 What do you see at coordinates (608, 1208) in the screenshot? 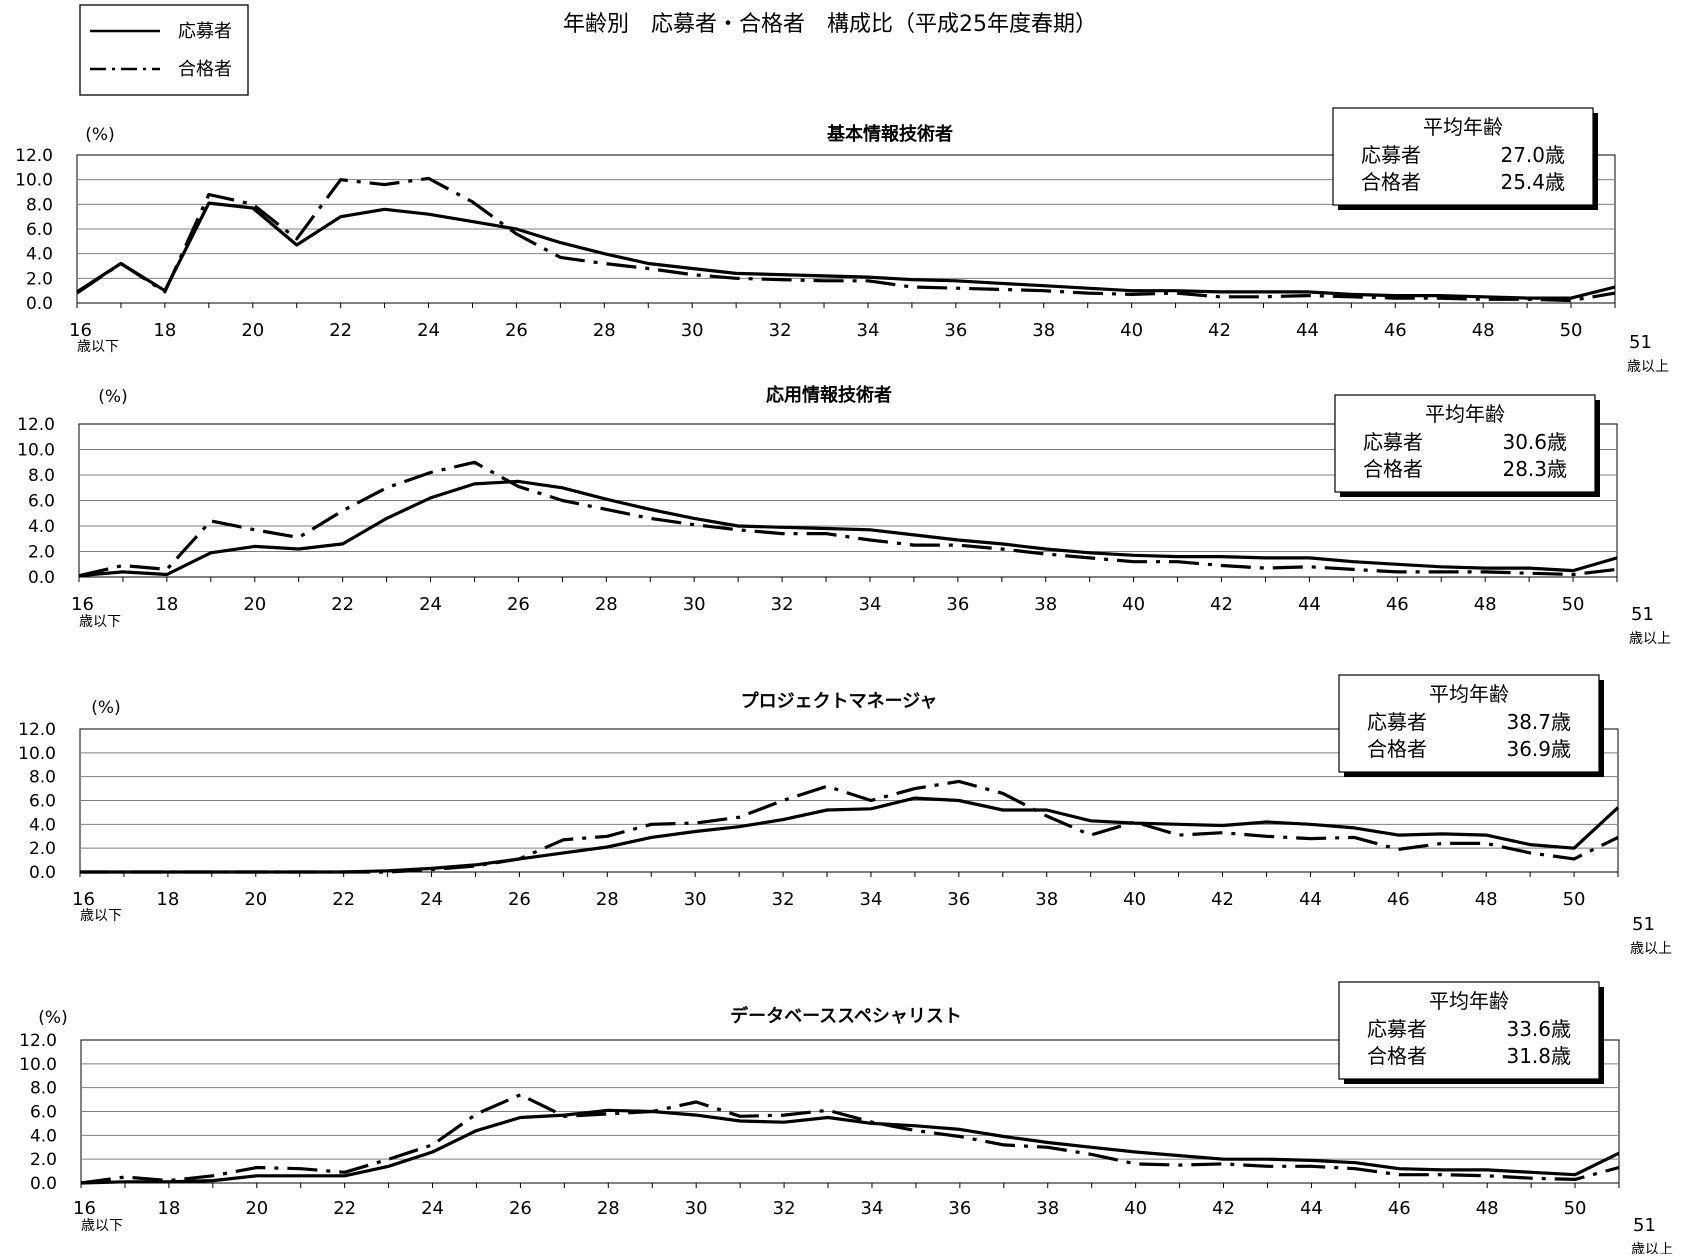
I see `x-tick-label: 28` at bounding box center [608, 1208].